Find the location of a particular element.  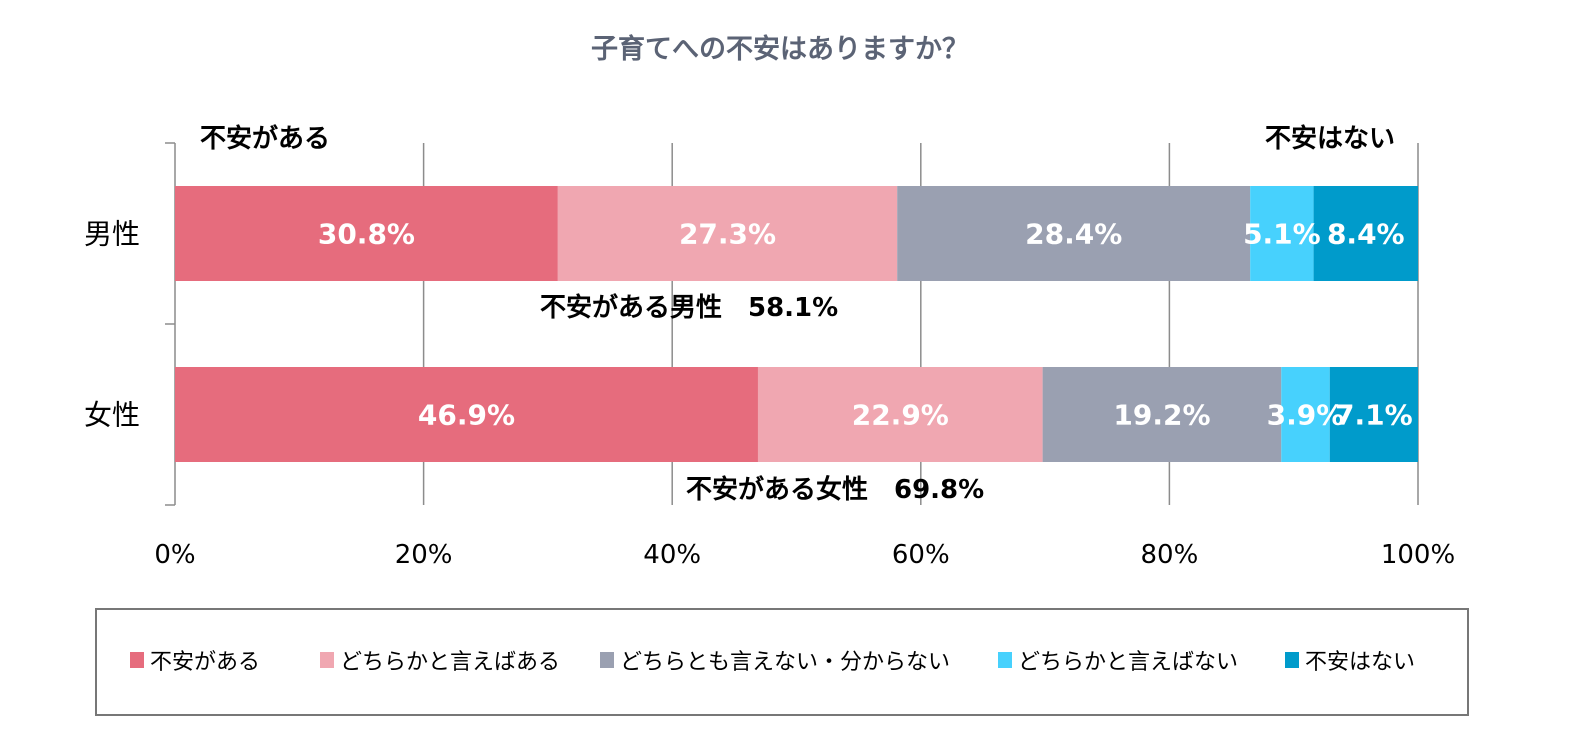

data-label: 46.9% is located at coordinates (466, 415).